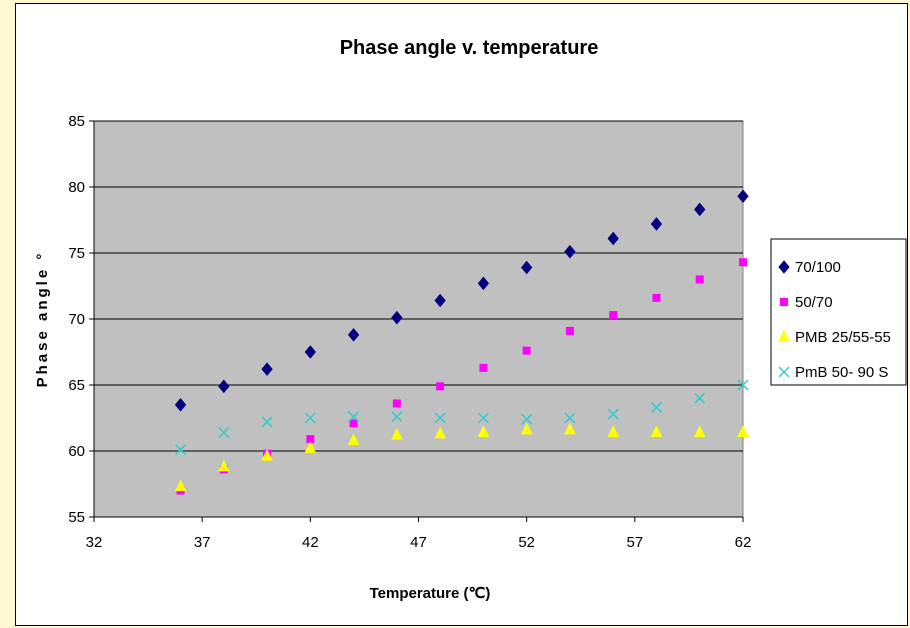 Image resolution: width=910 pixels, height=628 pixels. I want to click on y-tick-label: 60, so click(76, 451).